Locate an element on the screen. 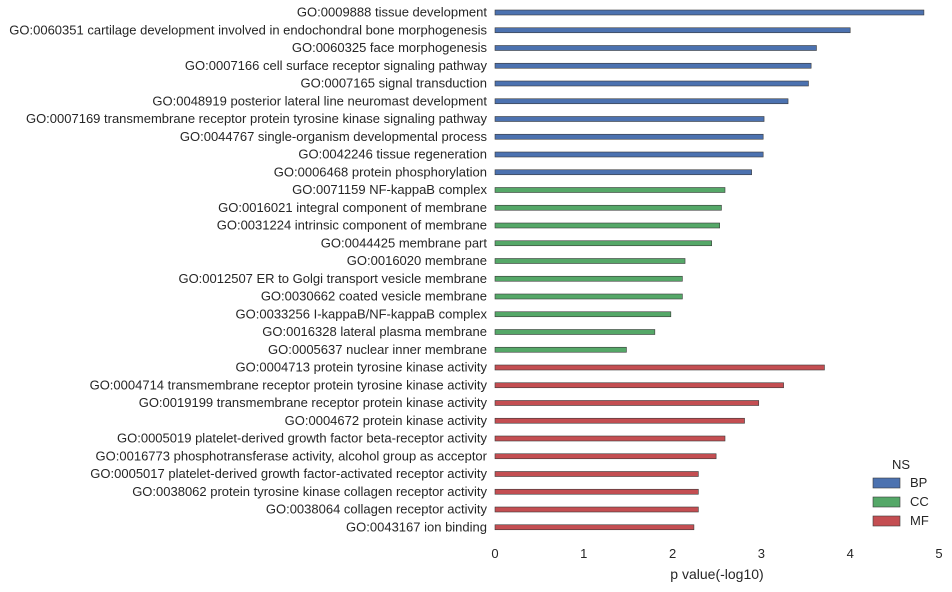  x-tick-label-3: 3 is located at coordinates (761, 553).